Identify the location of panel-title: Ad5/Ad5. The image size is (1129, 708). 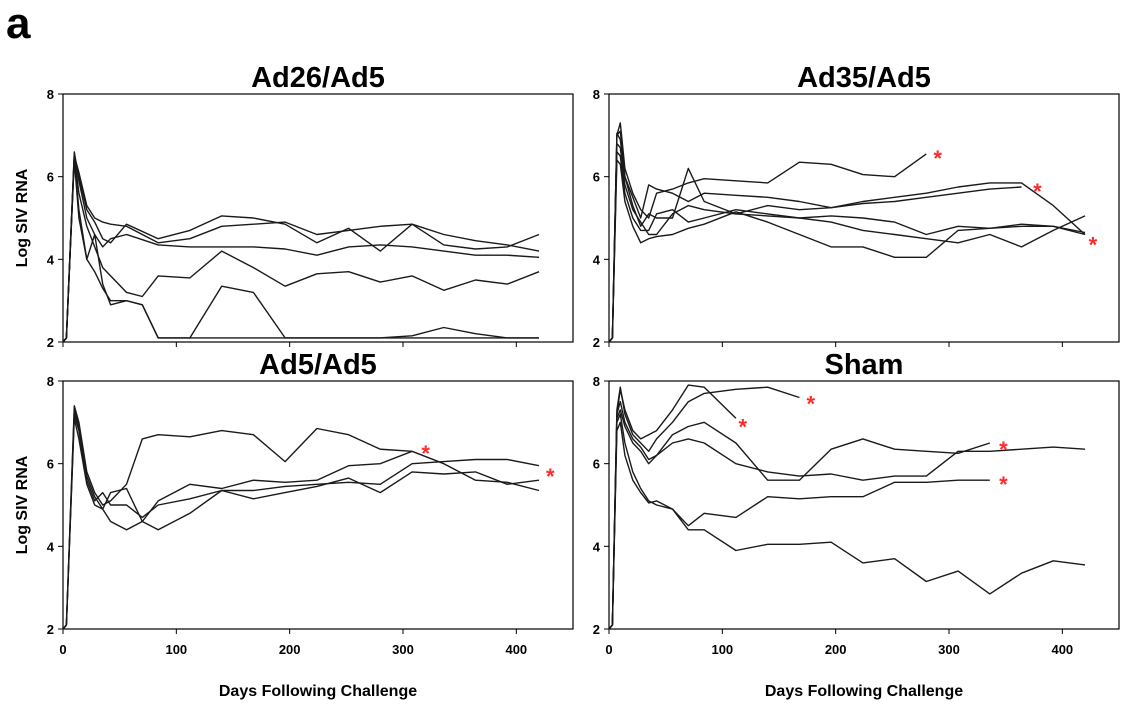
(318, 365).